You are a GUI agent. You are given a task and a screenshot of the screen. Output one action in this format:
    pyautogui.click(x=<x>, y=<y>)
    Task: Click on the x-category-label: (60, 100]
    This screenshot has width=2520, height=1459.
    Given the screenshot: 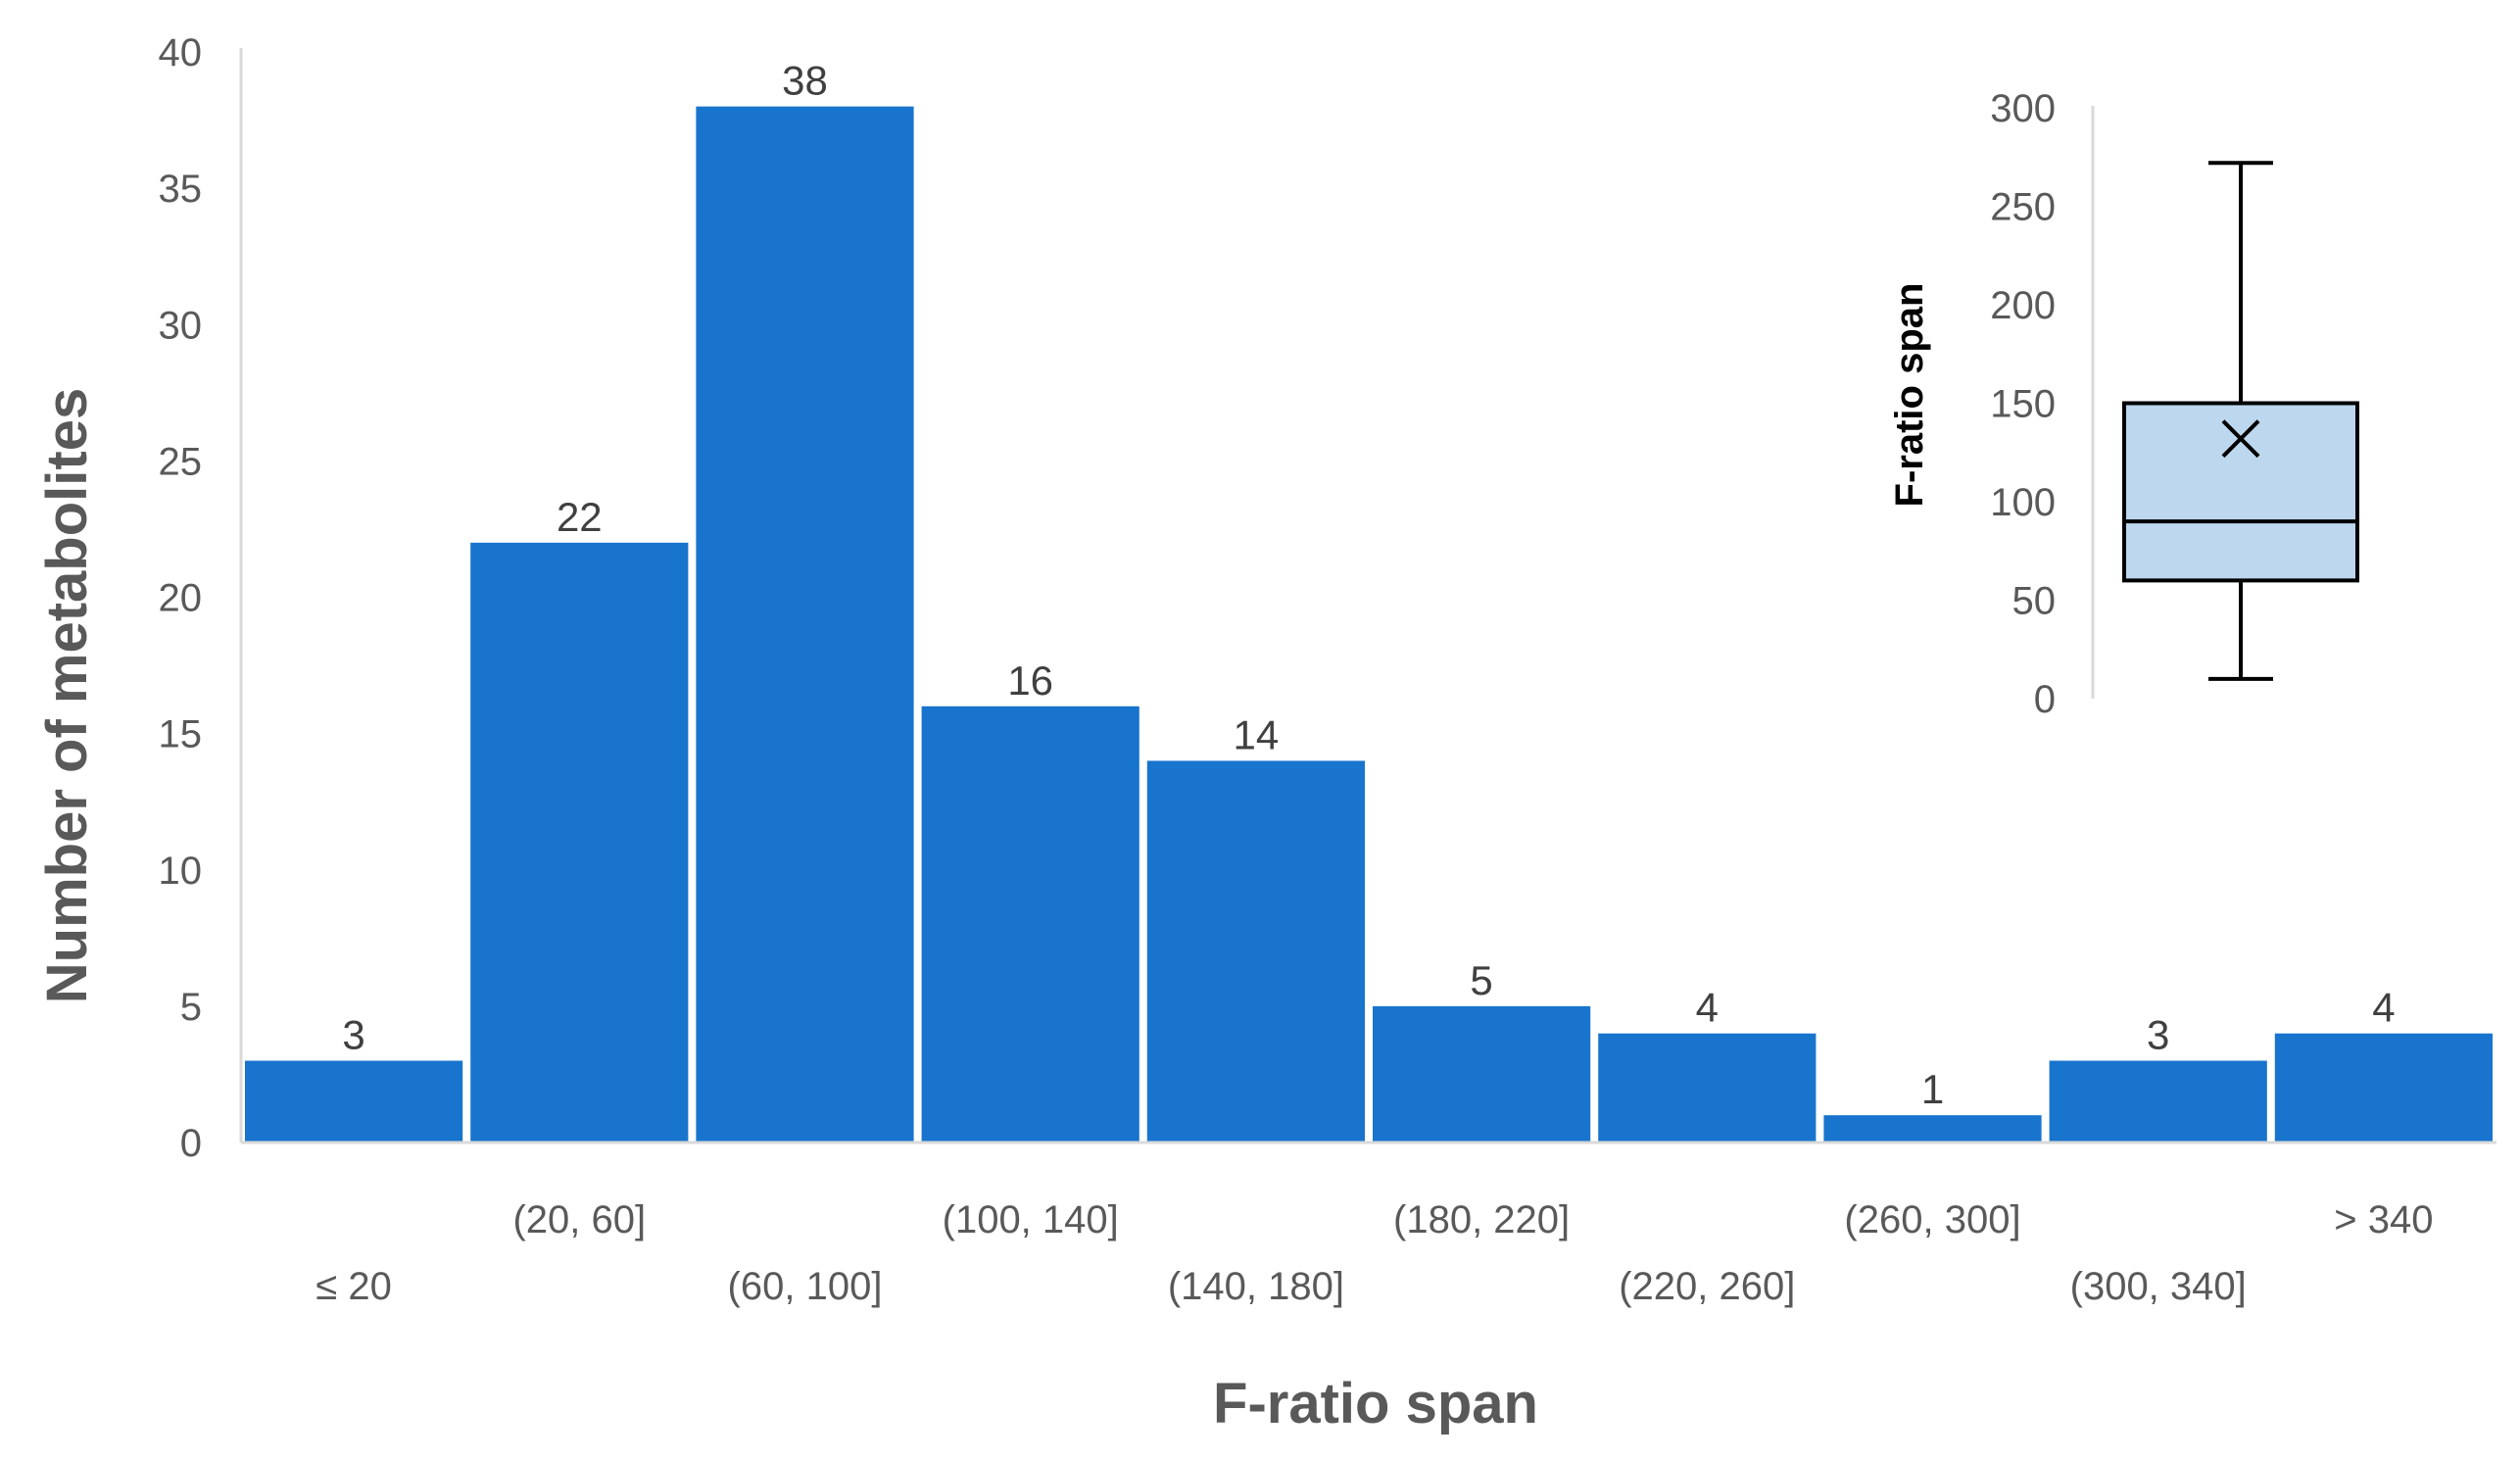 What is the action you would take?
    pyautogui.click(x=805, y=1286)
    